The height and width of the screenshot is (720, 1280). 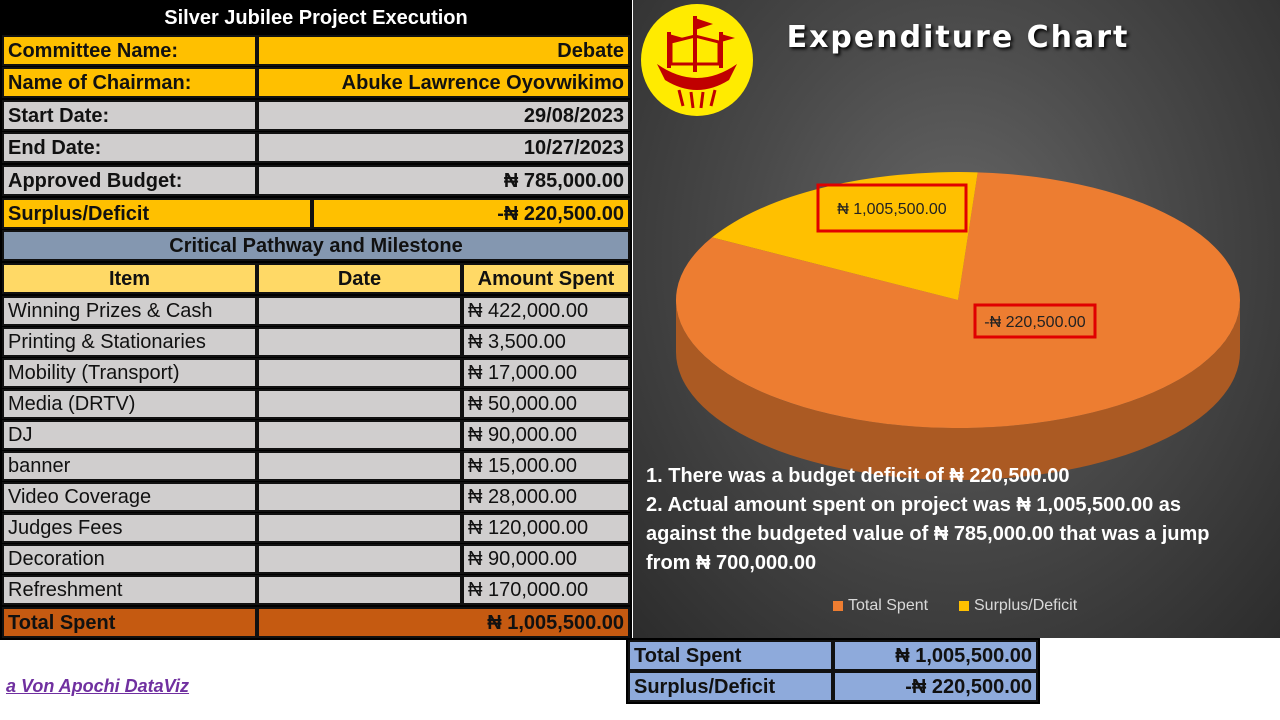 What do you see at coordinates (844, 236) in the screenshot?
I see `pie-slice` at bounding box center [844, 236].